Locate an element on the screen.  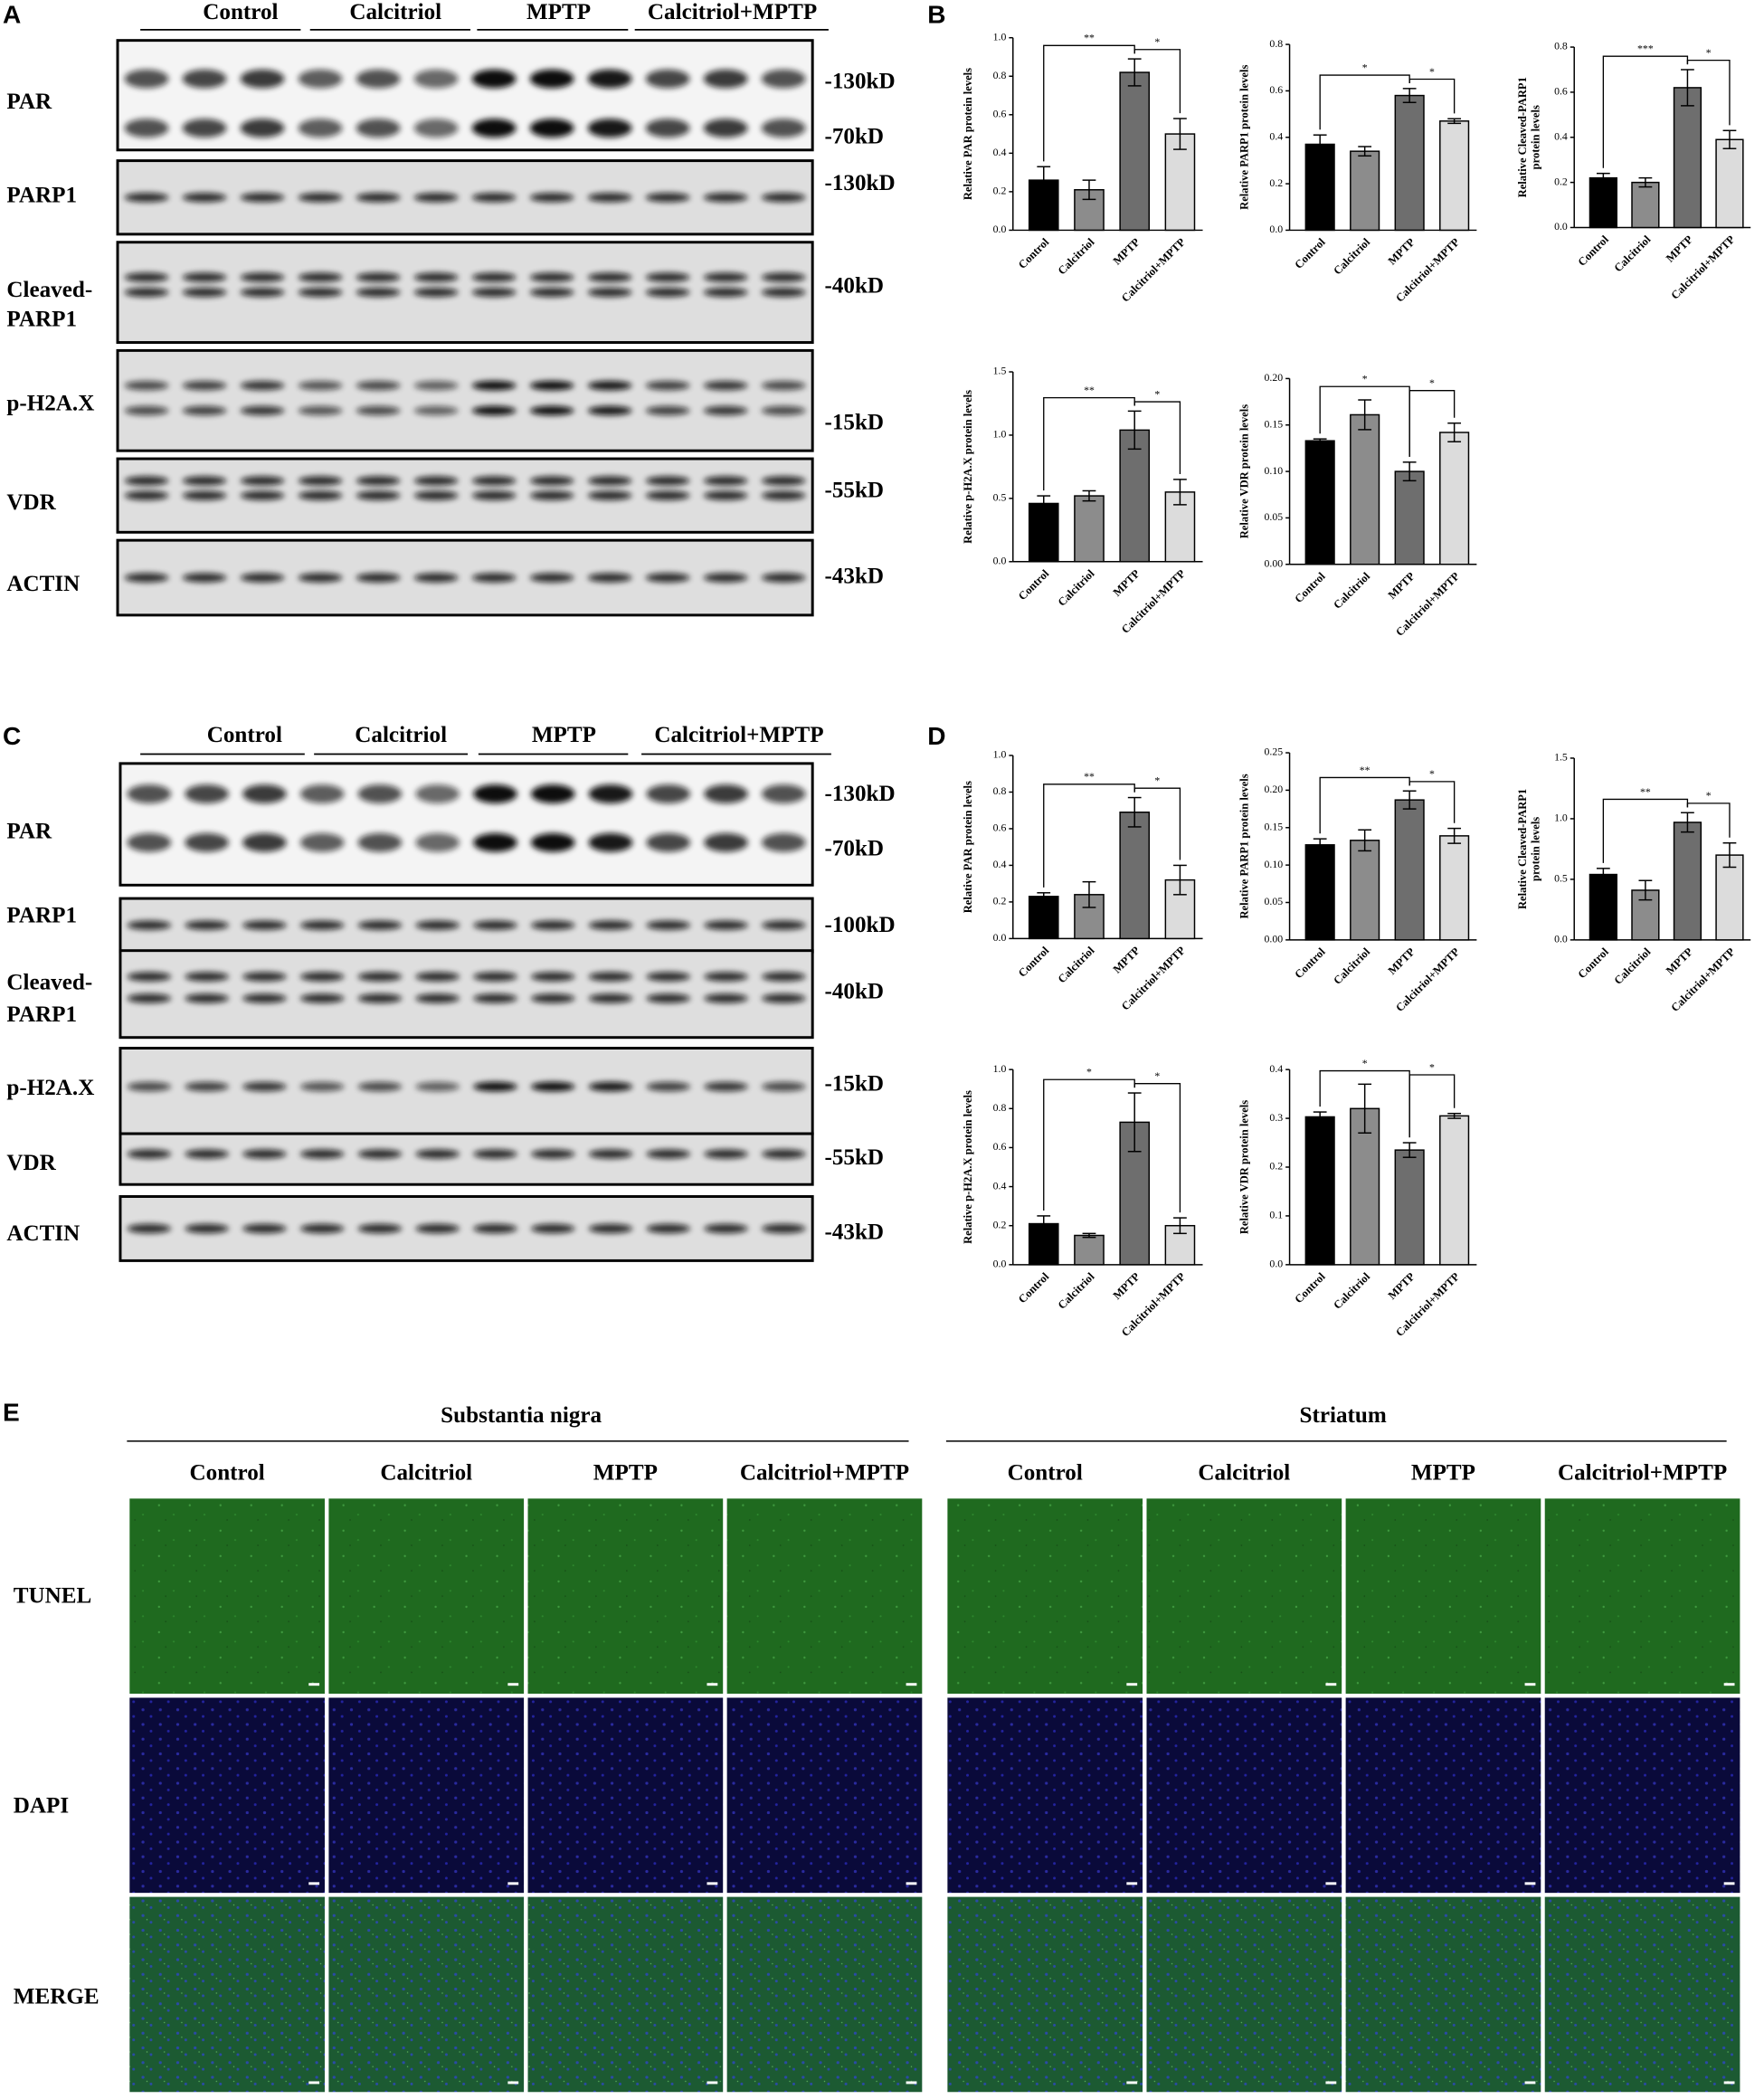
y-axis-label: Relative p-H2A.X protein levels is located at coordinates (968, 1167).